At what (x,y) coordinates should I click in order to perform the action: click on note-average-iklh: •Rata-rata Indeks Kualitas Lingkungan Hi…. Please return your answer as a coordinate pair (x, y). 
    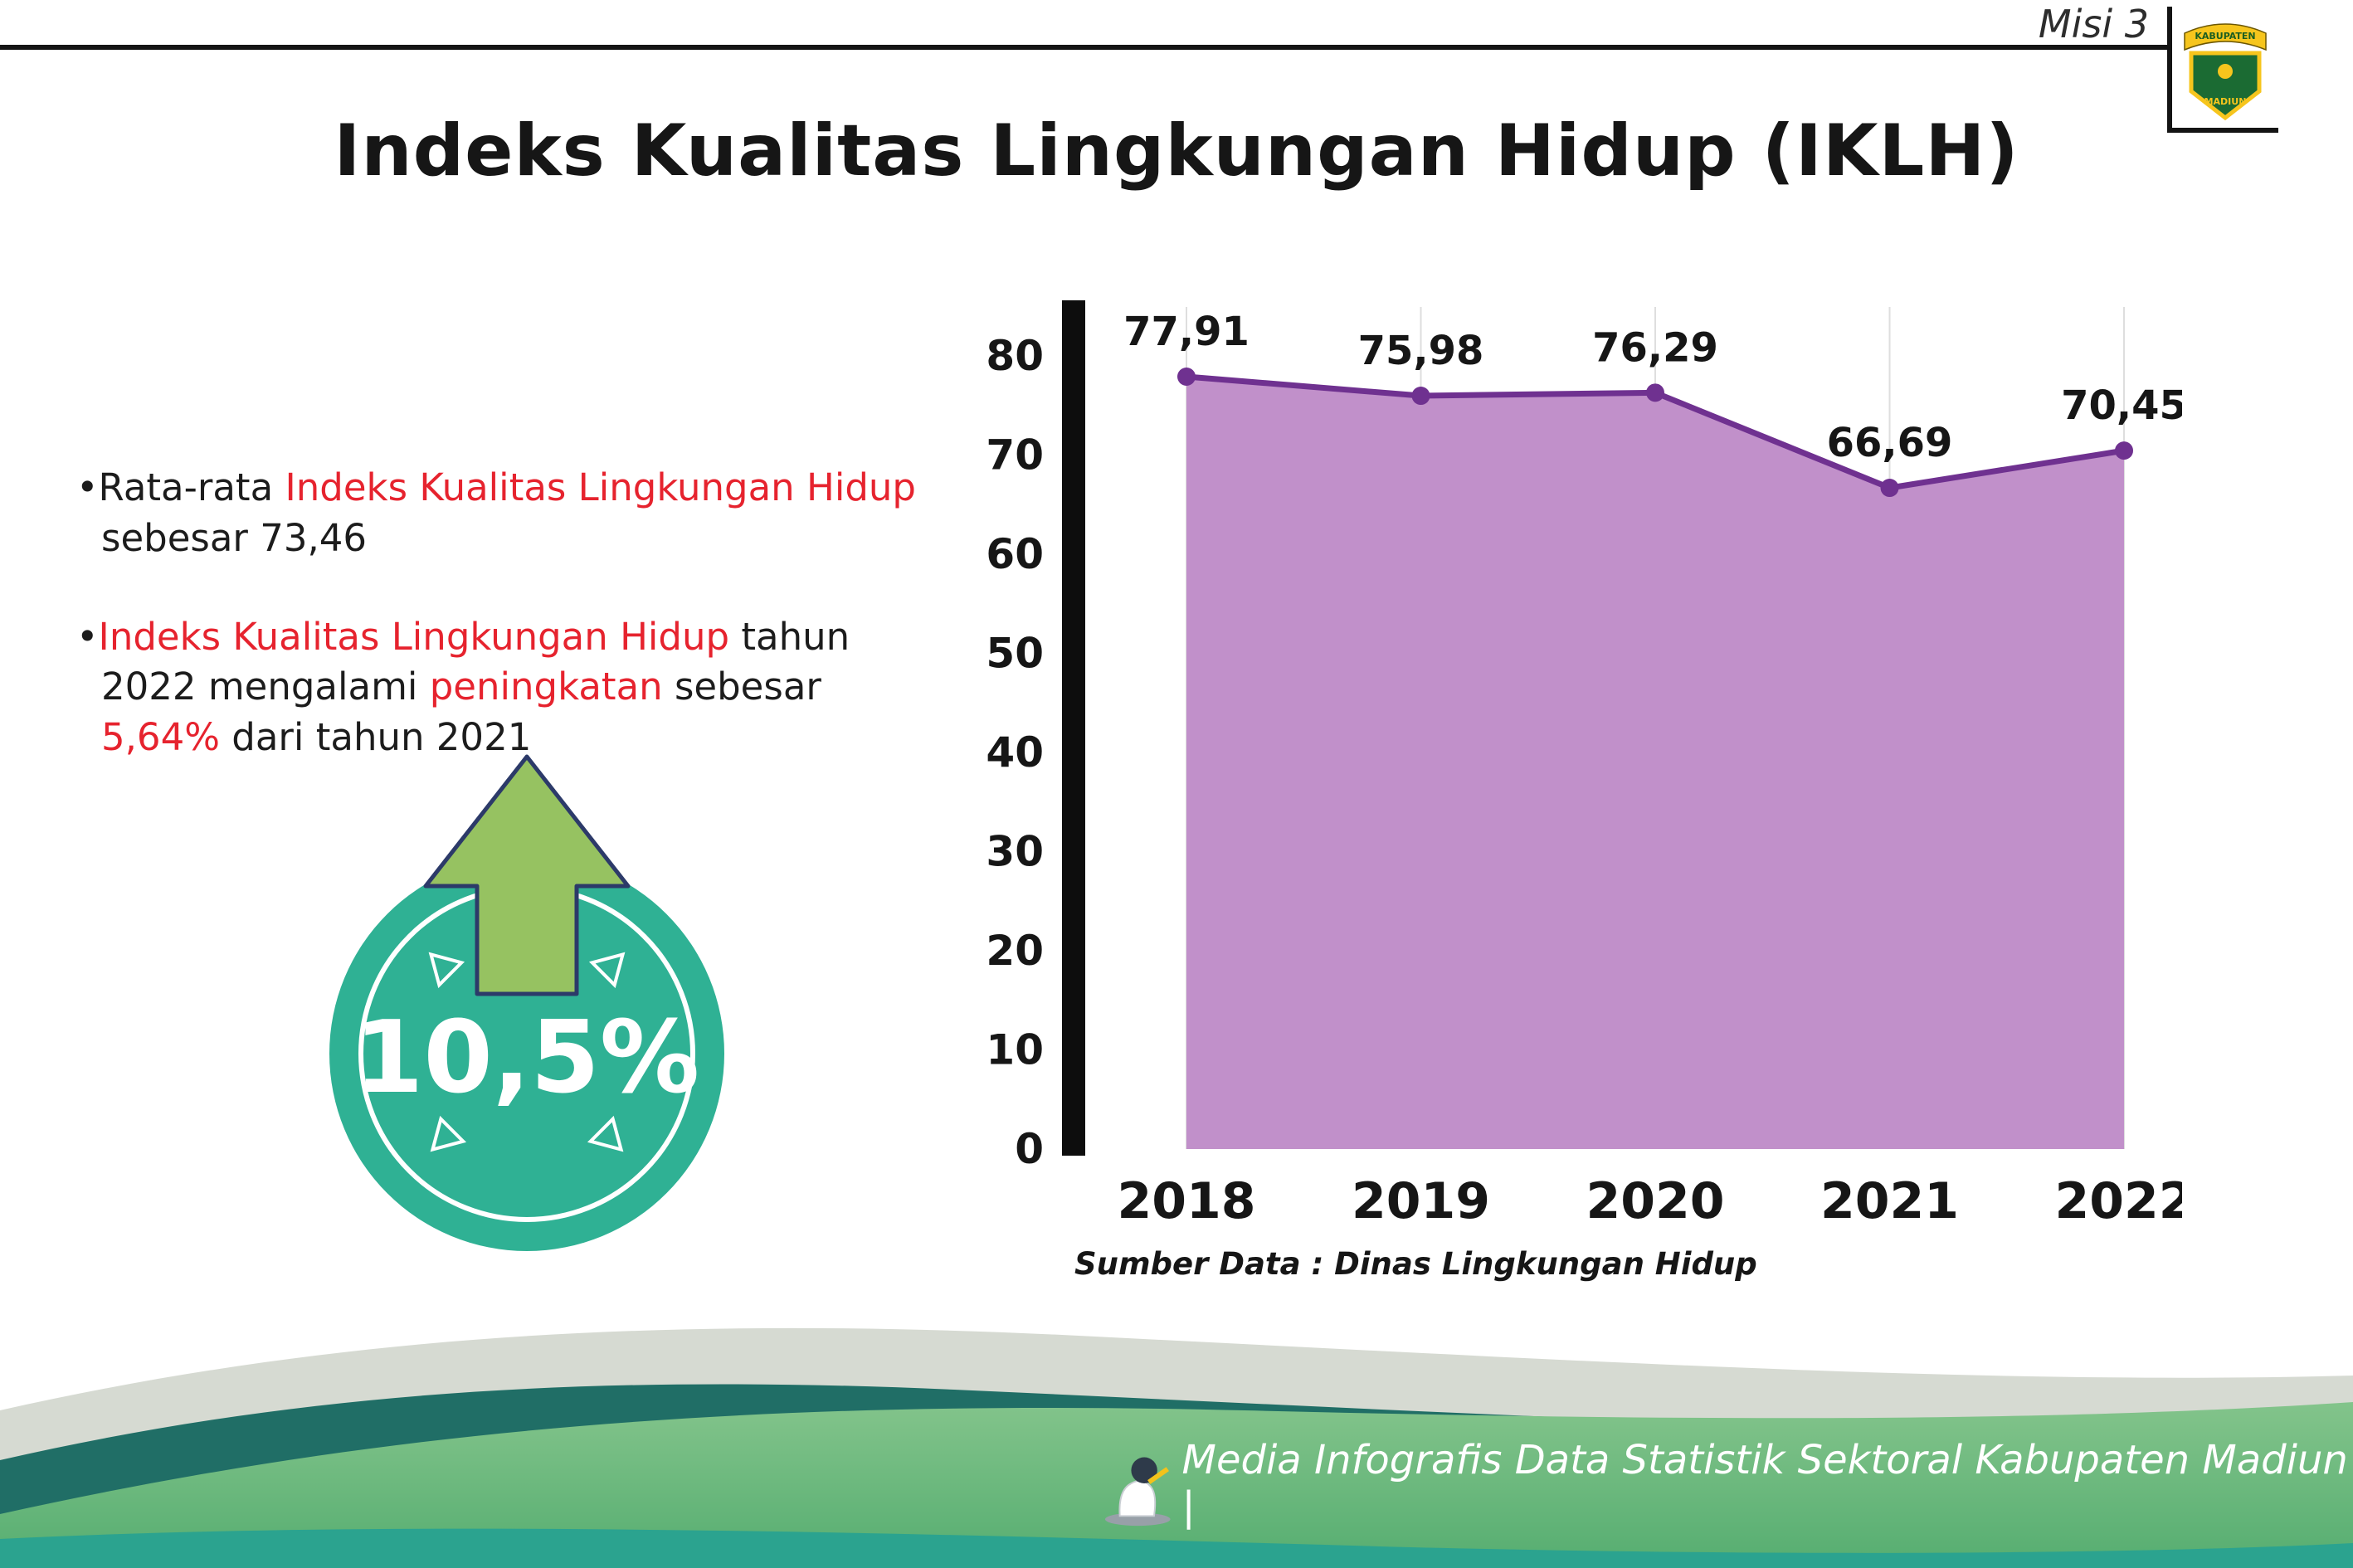
    Looking at the image, I should click on (507, 513).